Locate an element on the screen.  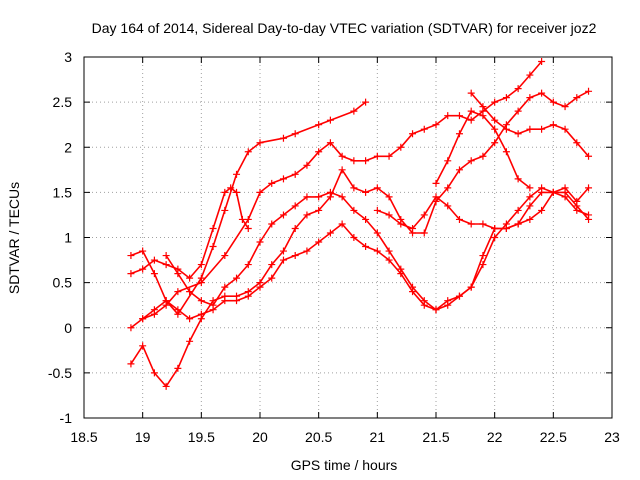
y-tick-label: 0 is located at coordinates (68, 328).